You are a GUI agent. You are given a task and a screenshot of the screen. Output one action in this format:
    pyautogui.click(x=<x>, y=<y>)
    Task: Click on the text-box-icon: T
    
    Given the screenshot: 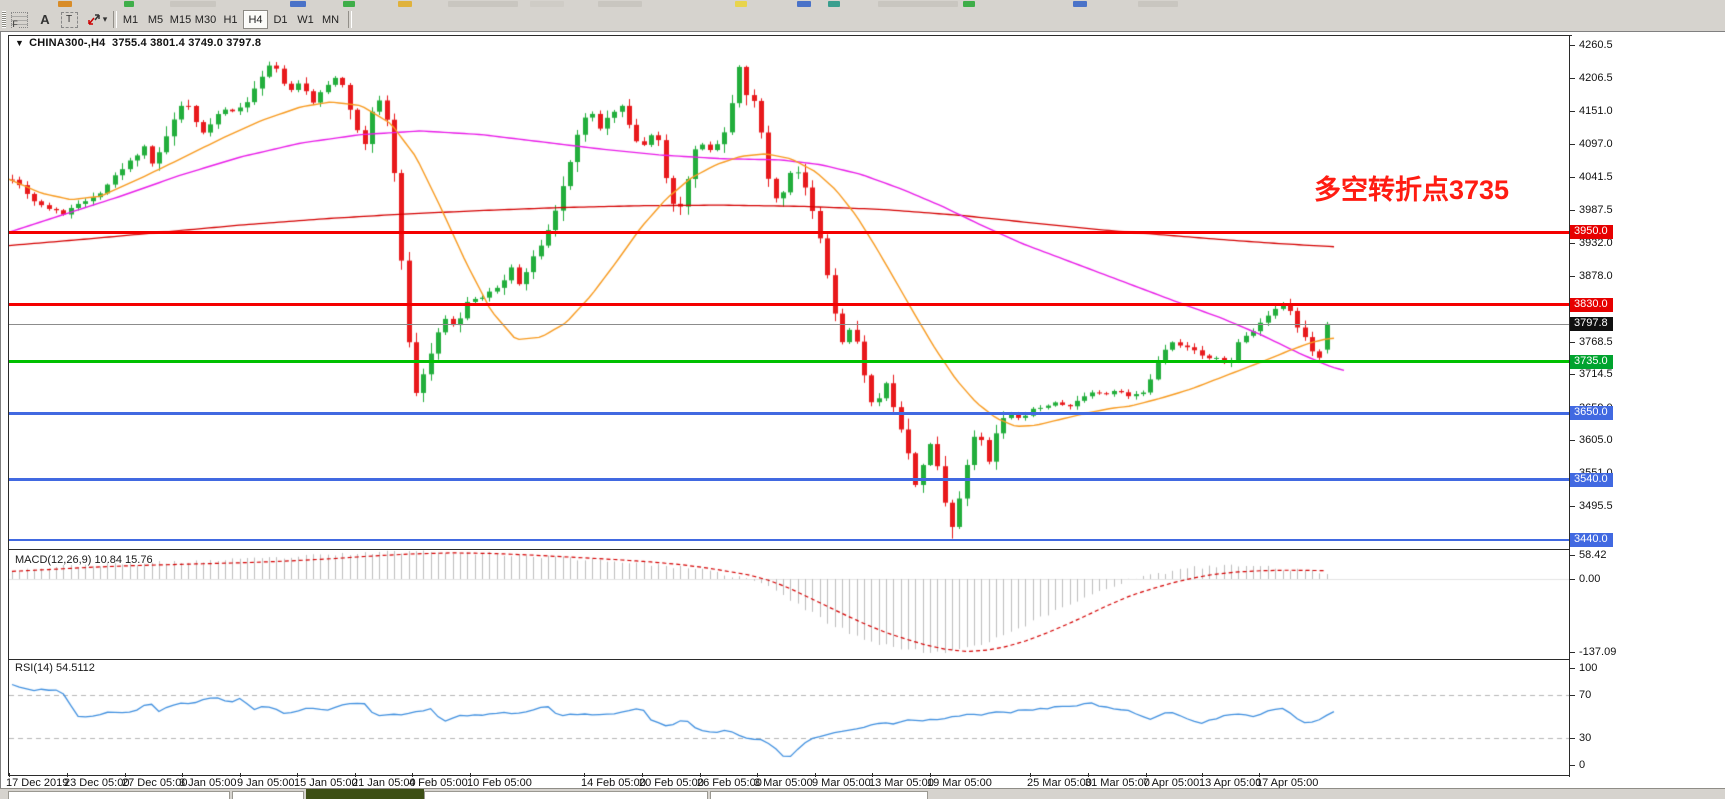 What is the action you would take?
    pyautogui.click(x=69, y=19)
    